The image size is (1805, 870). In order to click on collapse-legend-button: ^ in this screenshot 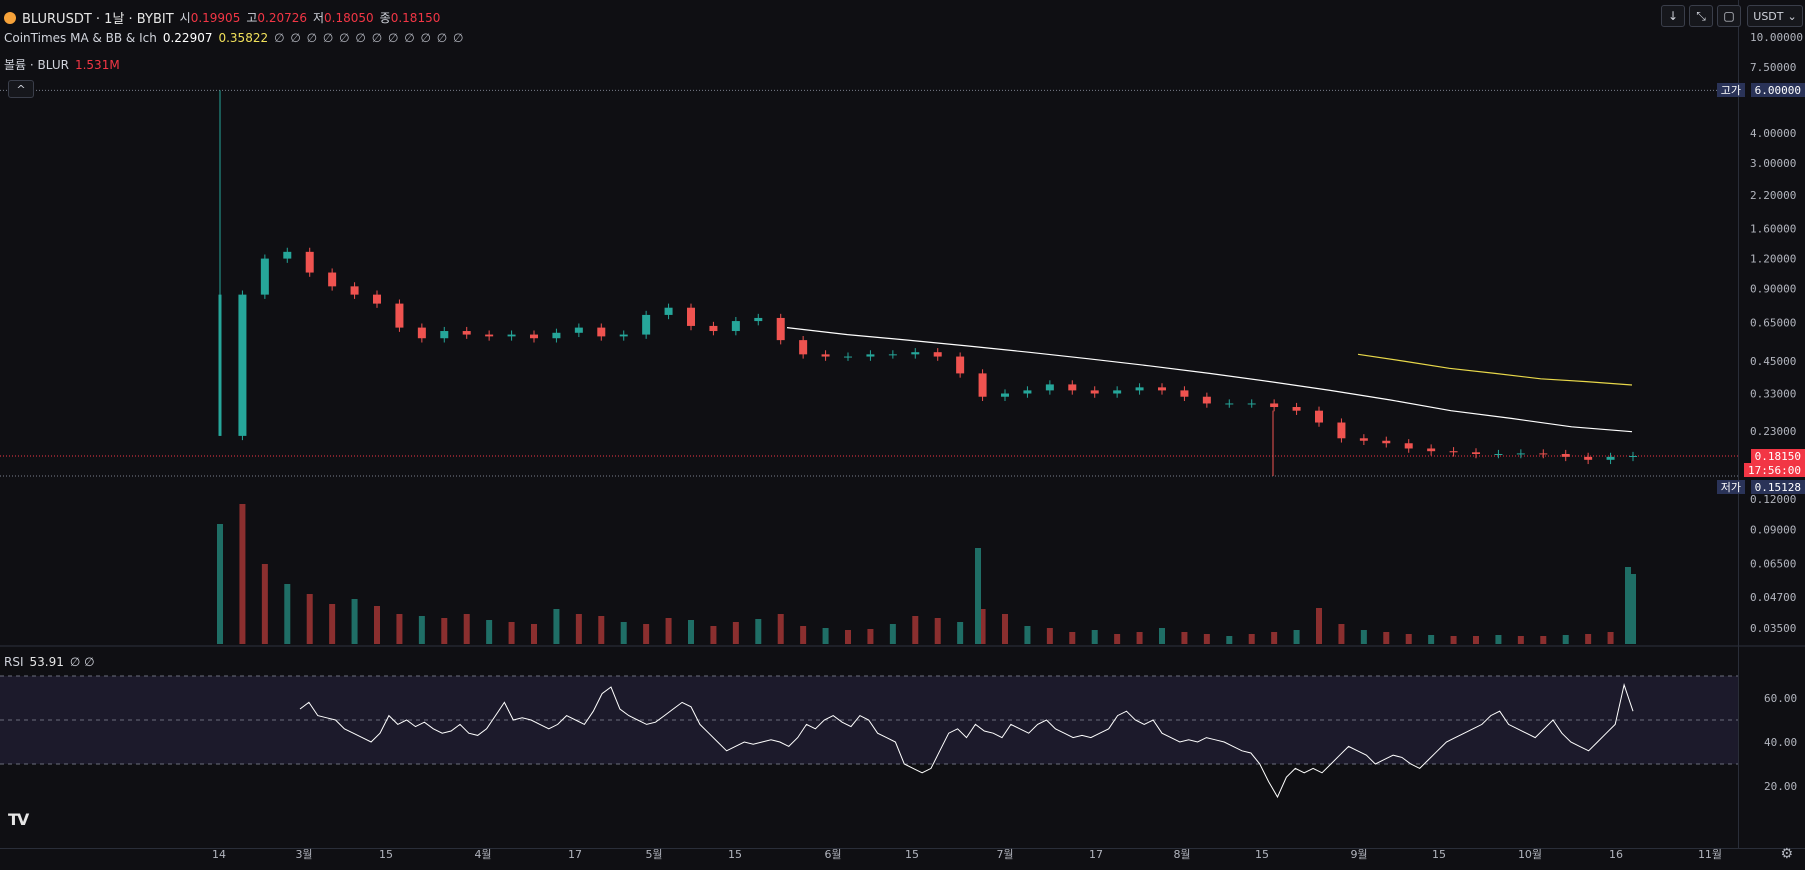, I will do `click(21, 89)`.